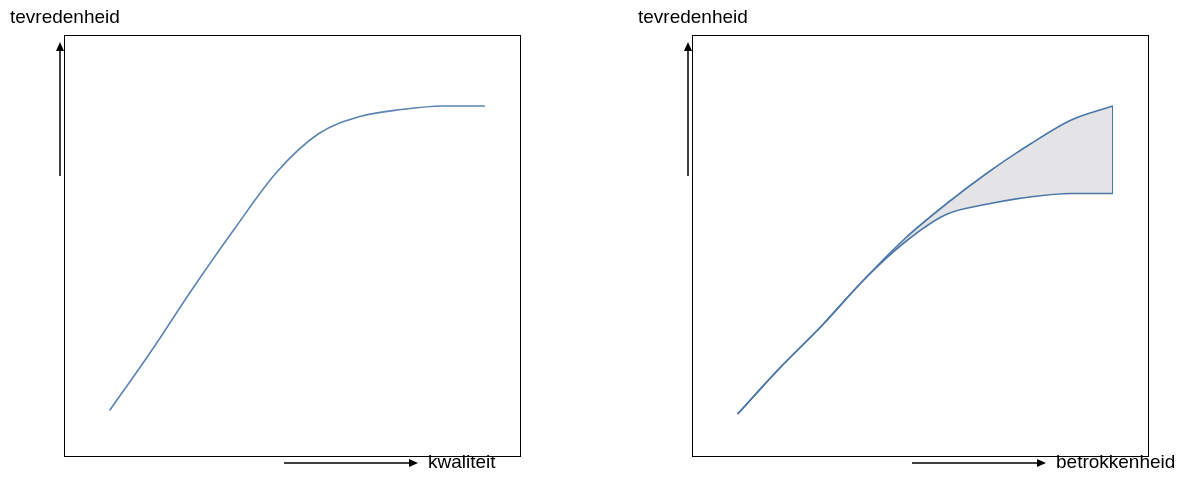  Describe the element at coordinates (1116, 462) in the screenshot. I see `x-axis-title: betrokkenheid` at that location.